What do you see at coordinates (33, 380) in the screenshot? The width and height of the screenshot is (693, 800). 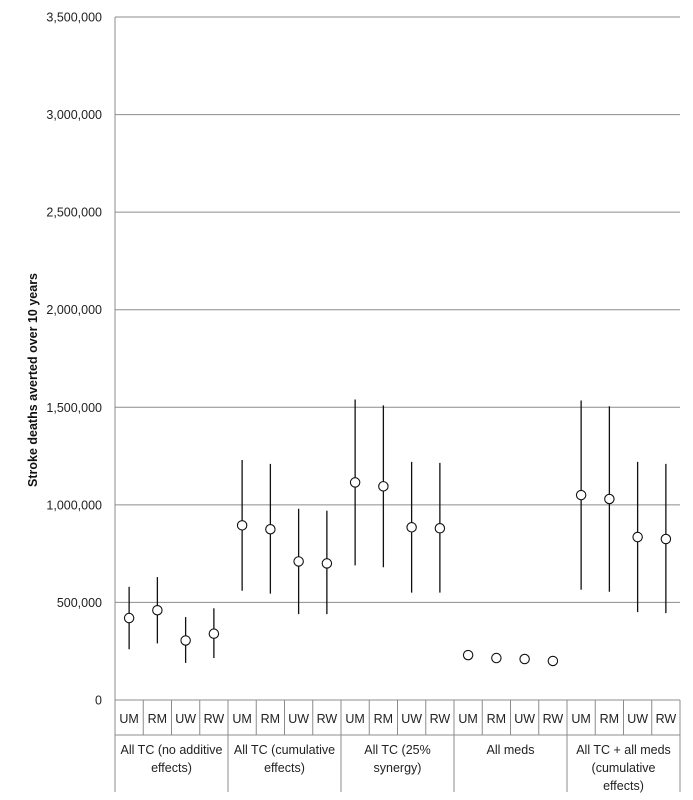 I see `y-axis-label: Stroke deaths averted over 10 years` at bounding box center [33, 380].